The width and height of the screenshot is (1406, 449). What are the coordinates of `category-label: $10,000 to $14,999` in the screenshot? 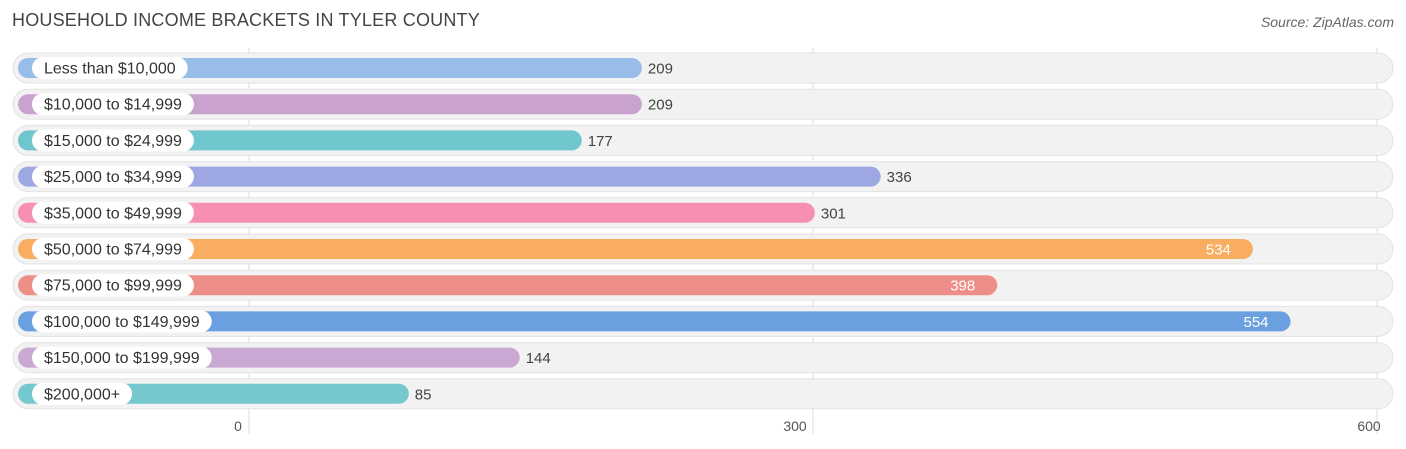 It's located at (113, 105).